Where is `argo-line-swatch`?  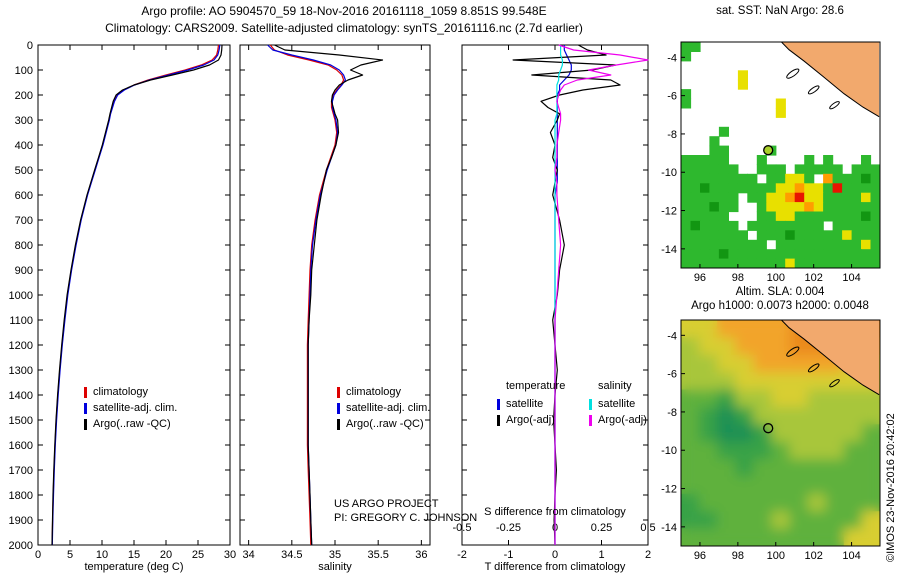
argo-line-swatch is located at coordinates (338, 424).